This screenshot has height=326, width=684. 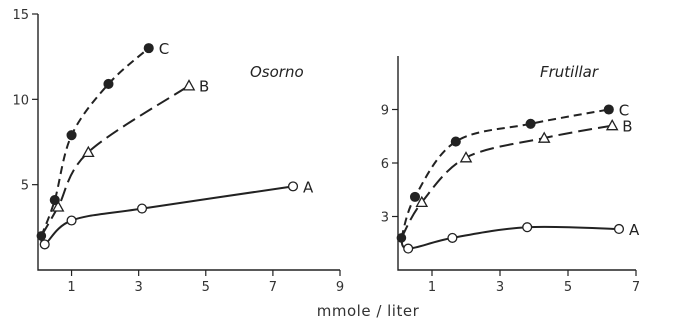 What do you see at coordinates (368, 311) in the screenshot?
I see `x-axis-label: mmole / liter` at bounding box center [368, 311].